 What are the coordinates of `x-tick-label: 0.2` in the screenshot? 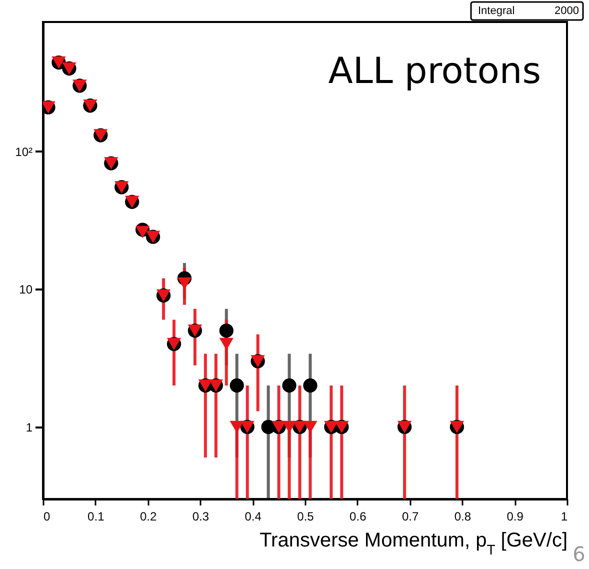 It's located at (148, 517).